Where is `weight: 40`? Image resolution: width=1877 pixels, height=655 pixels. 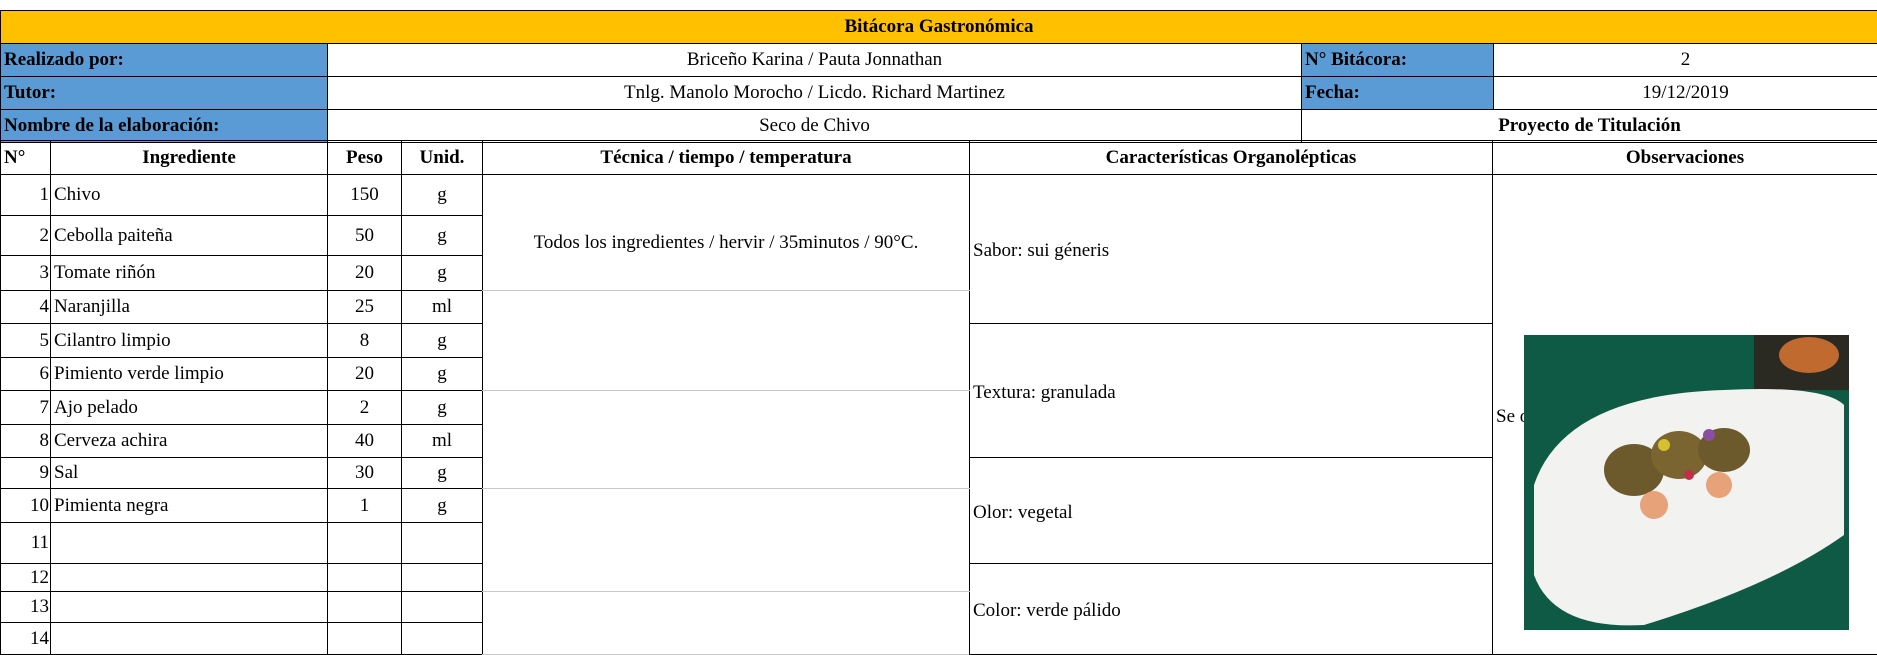 weight: 40 is located at coordinates (365, 441).